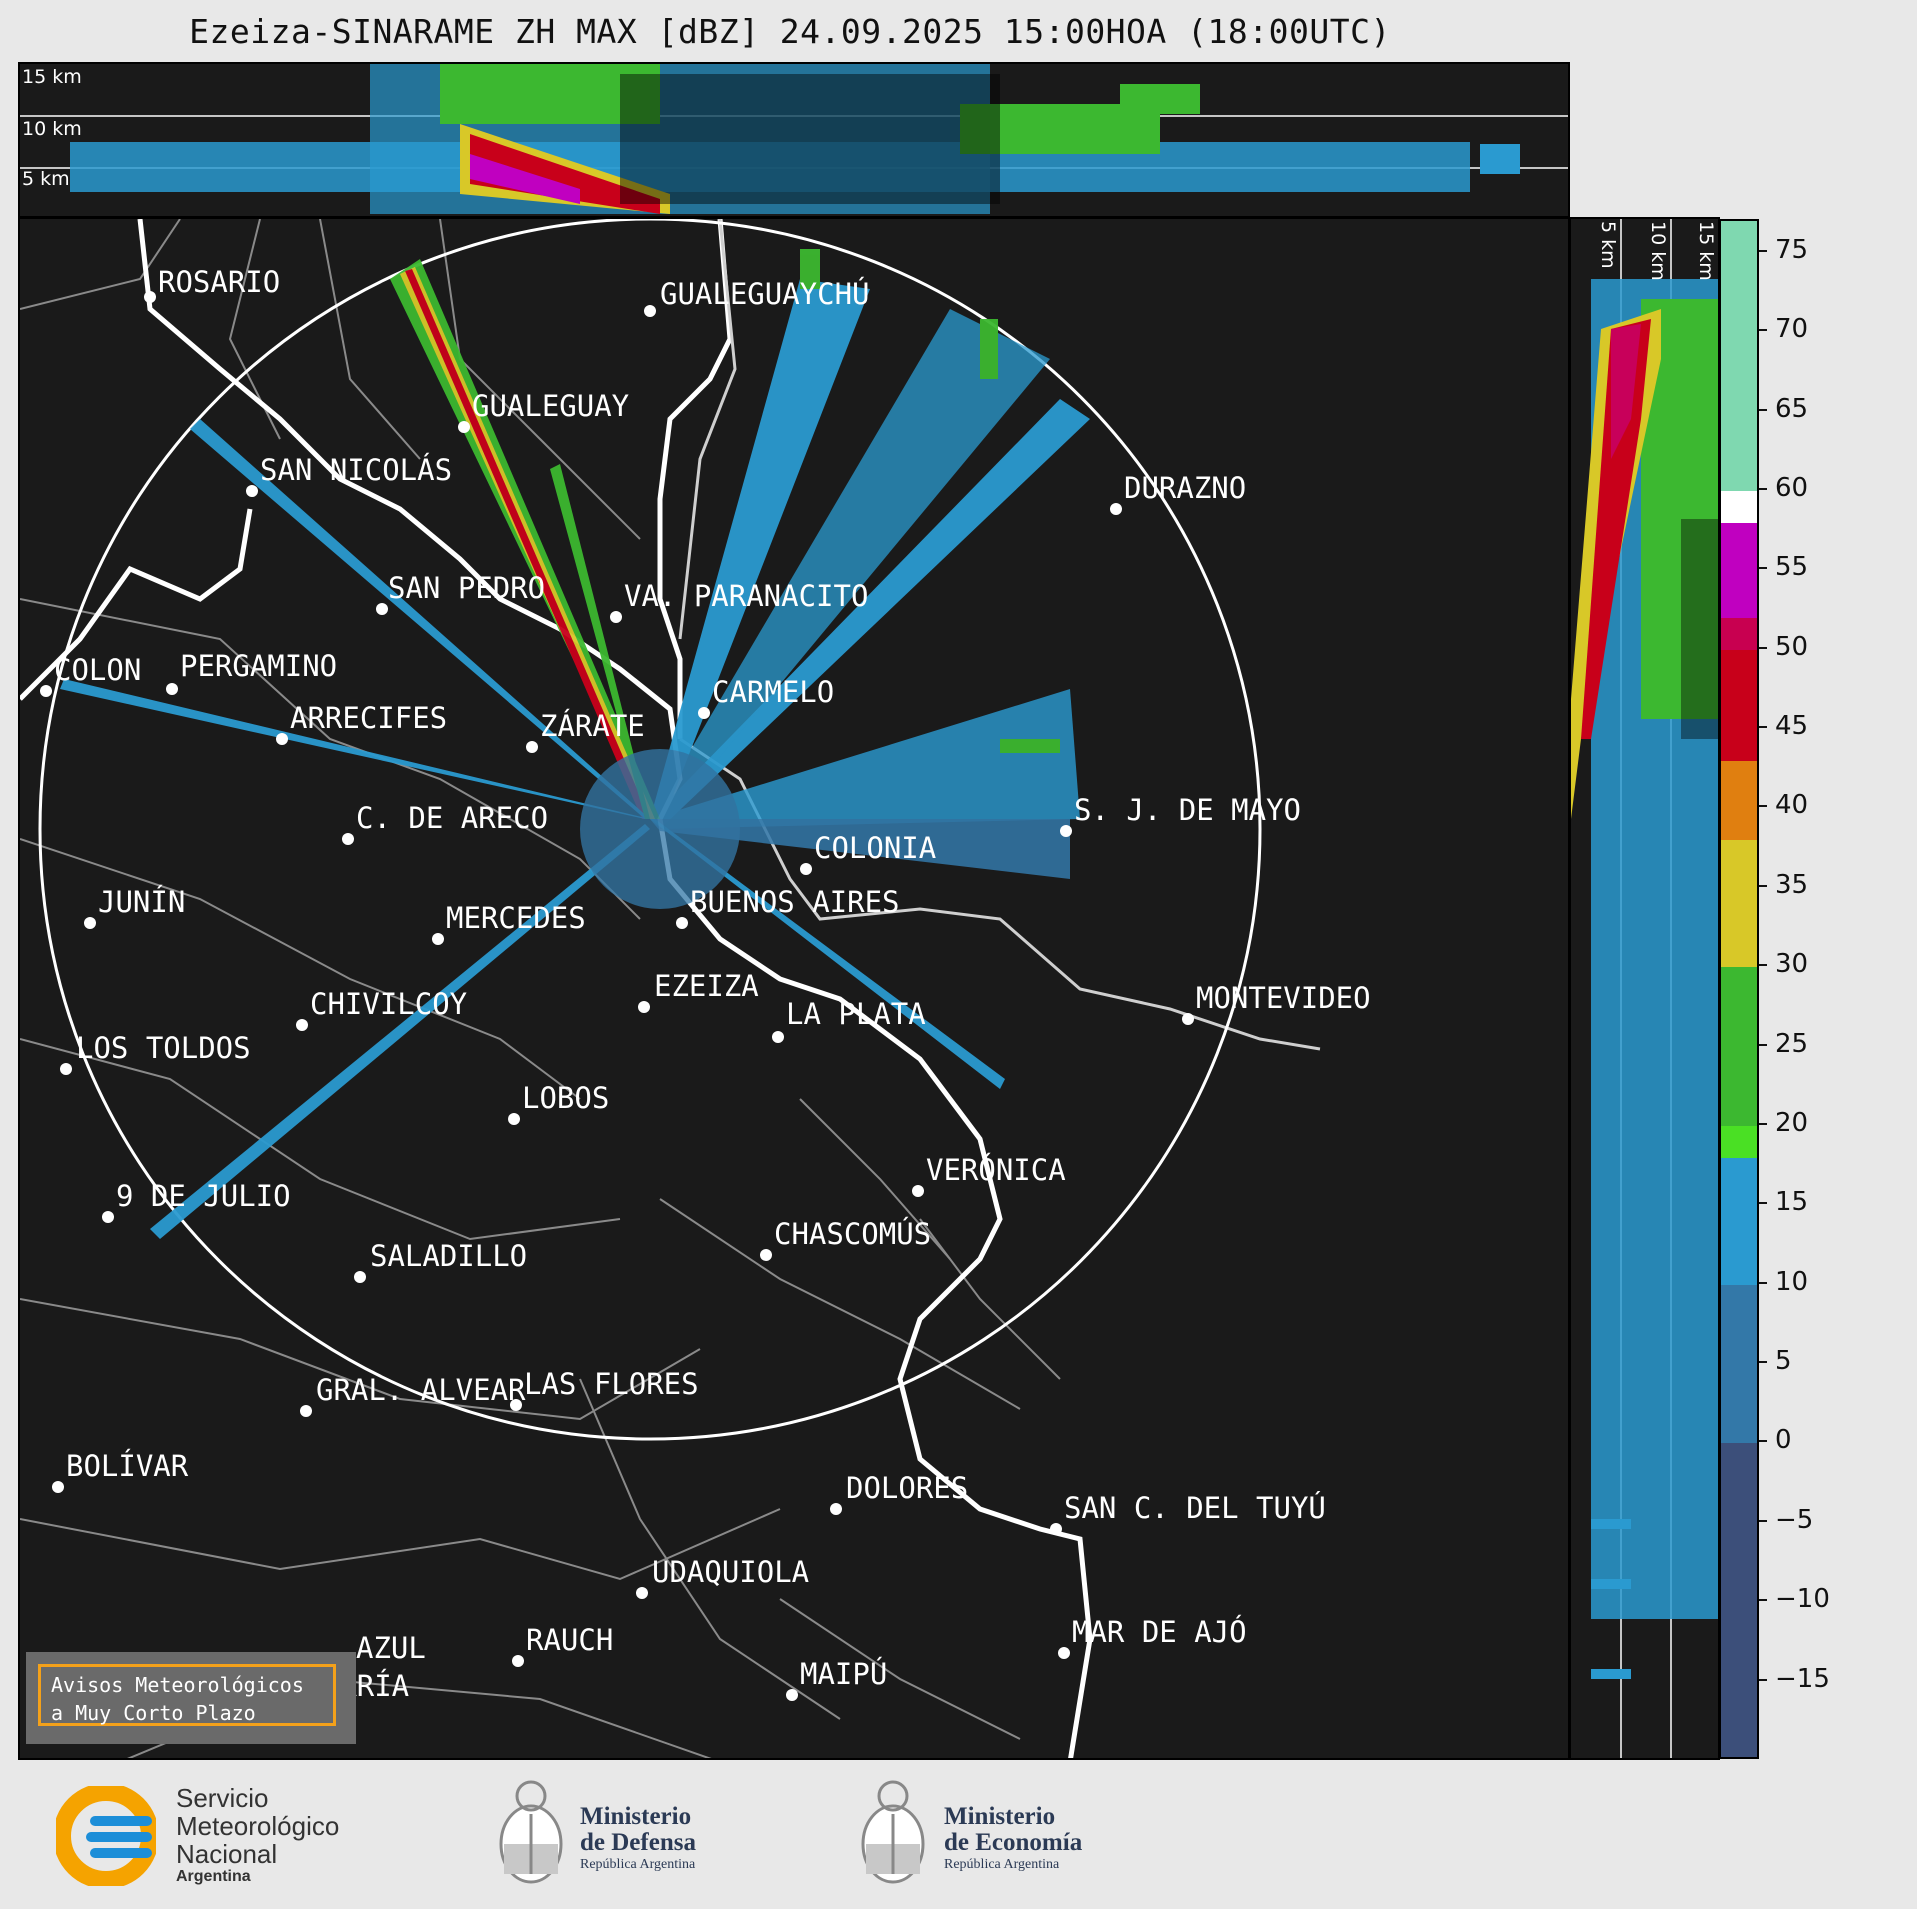 This screenshot has height=1909, width=1917. I want to click on city-label-ezeiza: EZEIZA, so click(706, 986).